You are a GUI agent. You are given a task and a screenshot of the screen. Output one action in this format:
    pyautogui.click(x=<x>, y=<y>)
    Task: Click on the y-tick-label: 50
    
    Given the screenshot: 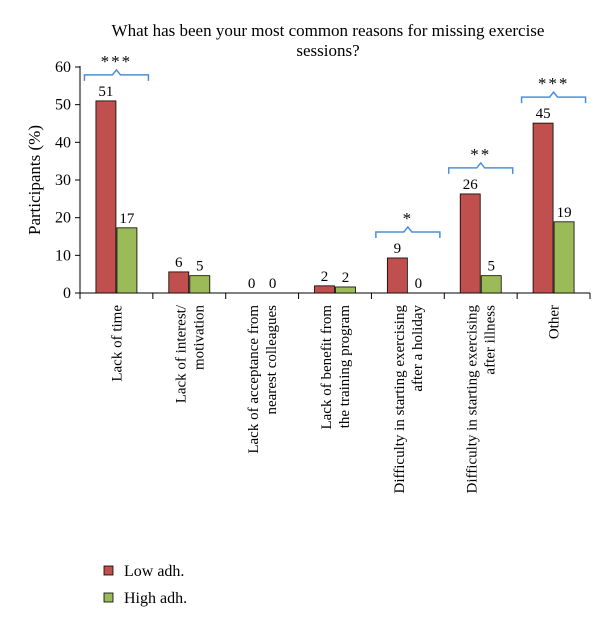 What is the action you would take?
    pyautogui.click(x=63, y=105)
    